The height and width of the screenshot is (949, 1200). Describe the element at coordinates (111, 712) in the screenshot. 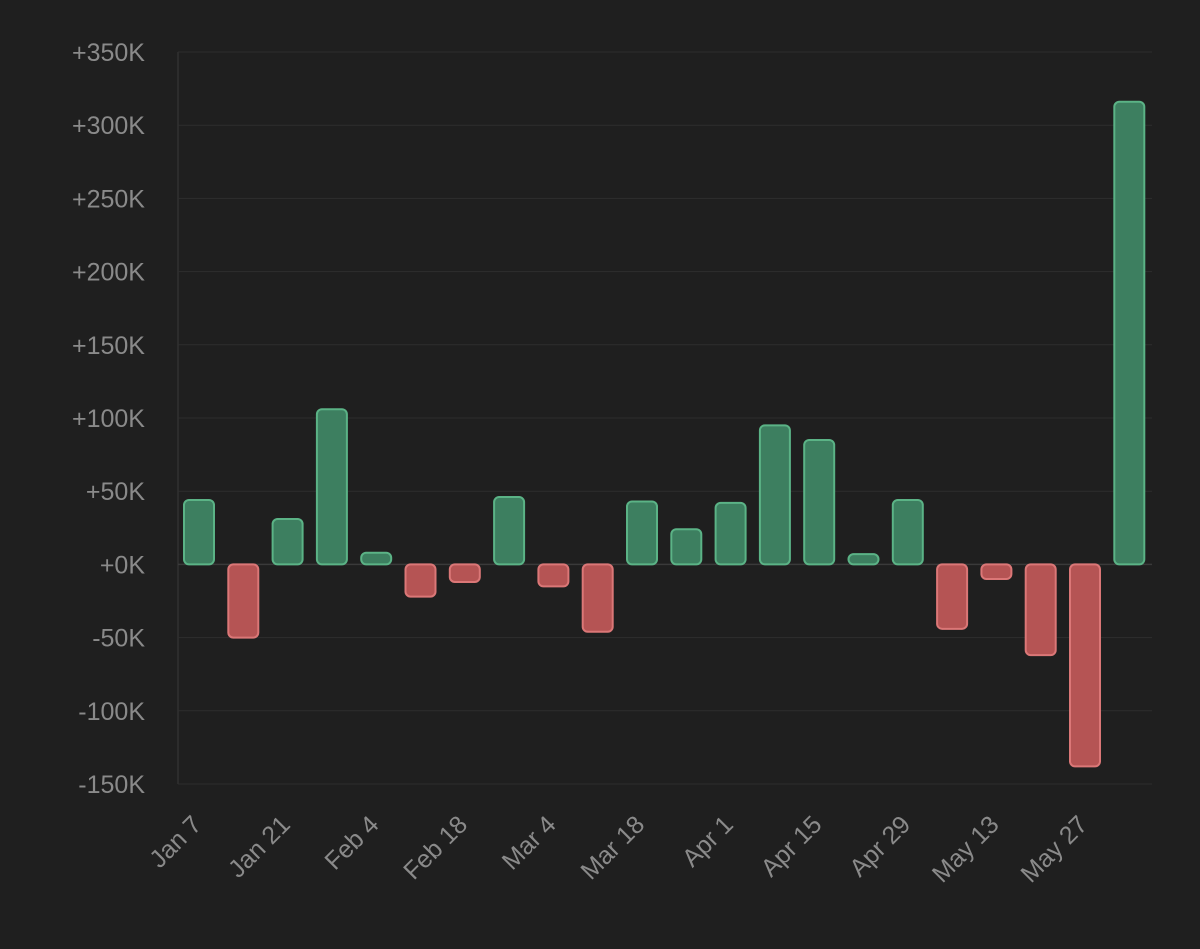

I see `y-tick-label: -100K` at that location.